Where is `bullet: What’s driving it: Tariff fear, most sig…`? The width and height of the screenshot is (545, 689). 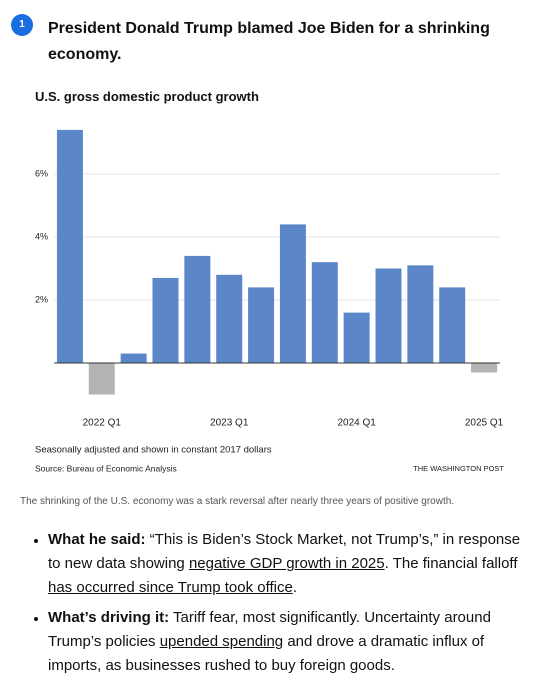 bullet: What’s driving it: Tariff fear, most sig… is located at coordinates (280, 642).